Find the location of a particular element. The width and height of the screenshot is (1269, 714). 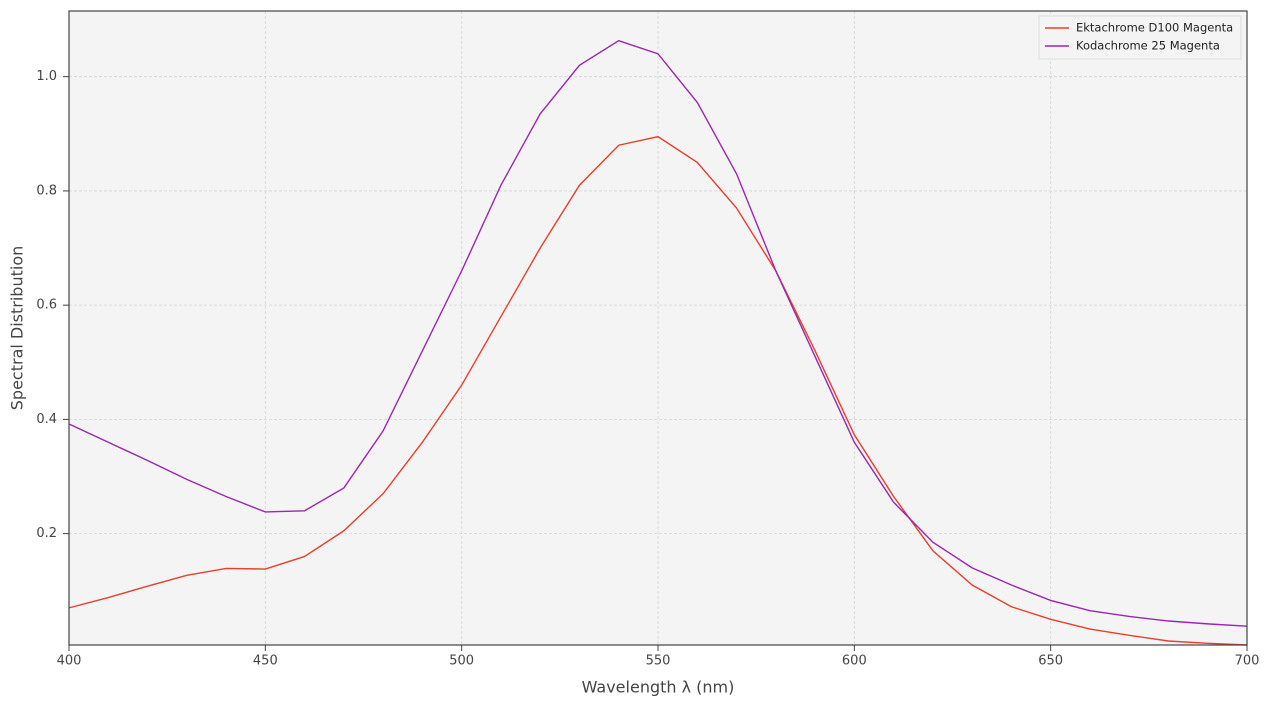

legend-label: Kodachrome 25 Magenta is located at coordinates (1148, 46).